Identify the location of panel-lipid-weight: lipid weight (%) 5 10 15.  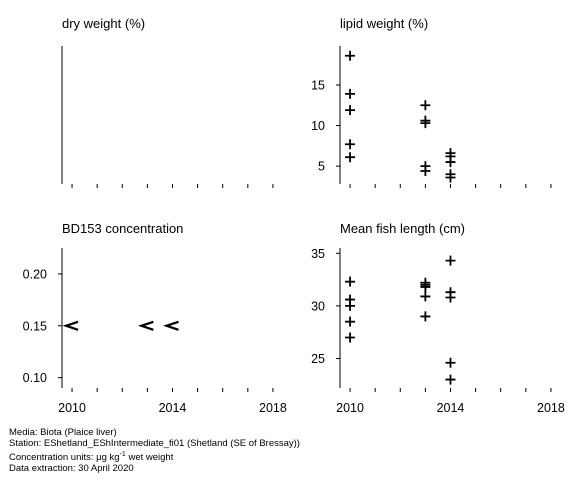
(431, 102).